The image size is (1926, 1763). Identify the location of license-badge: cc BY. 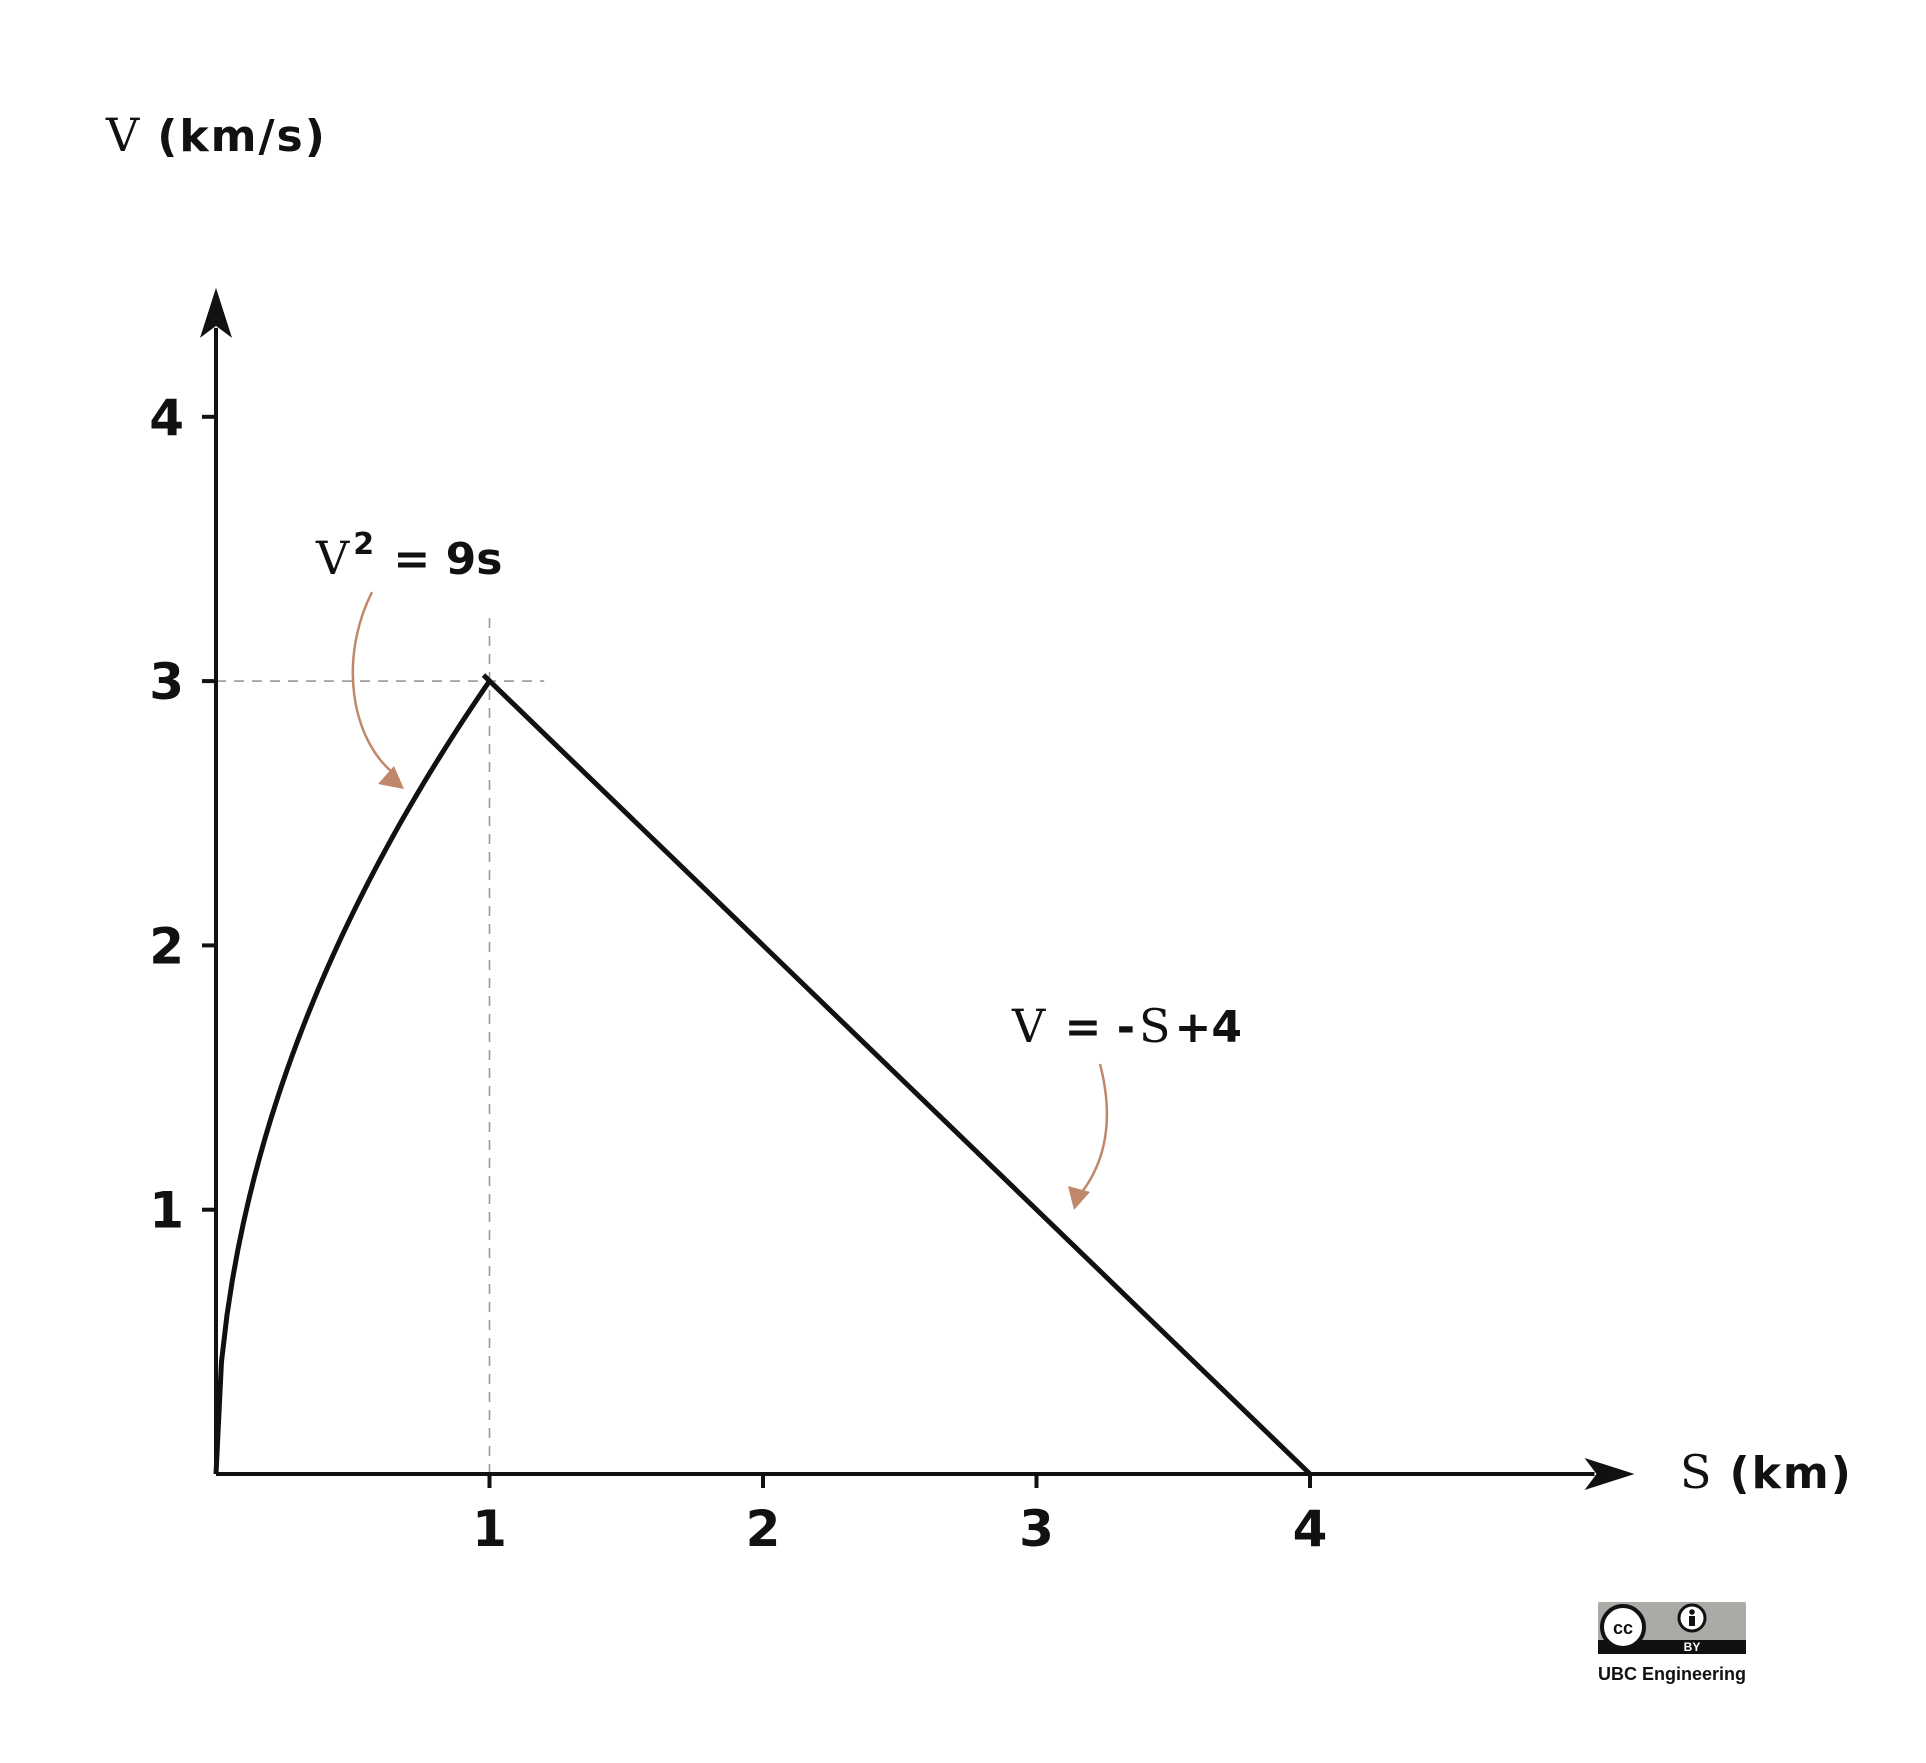
(1672, 1628).